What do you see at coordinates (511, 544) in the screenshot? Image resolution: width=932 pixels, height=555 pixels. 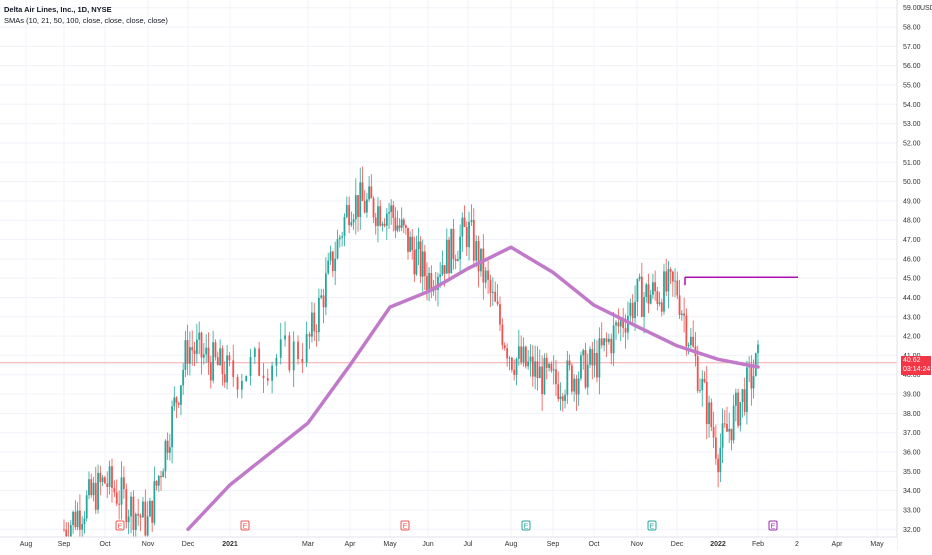 I see `time-tick-label: Aug` at bounding box center [511, 544].